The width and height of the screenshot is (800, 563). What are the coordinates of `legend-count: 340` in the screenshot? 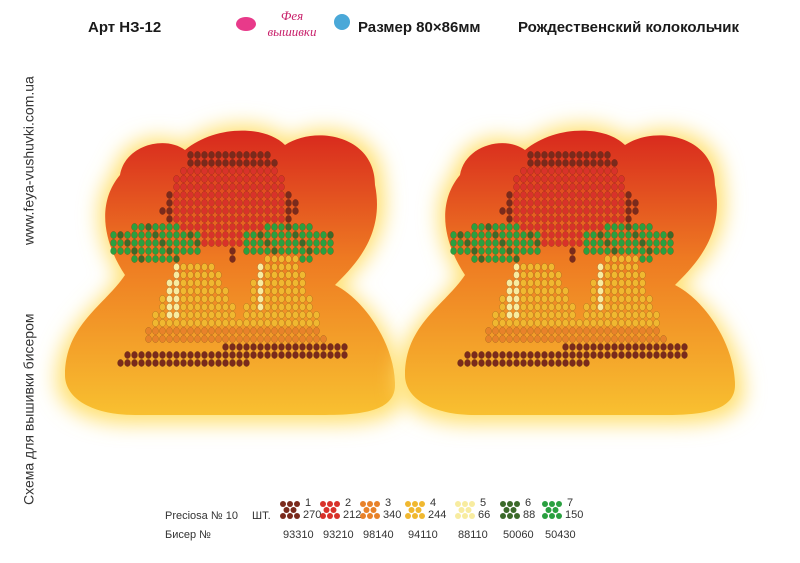 It's located at (392, 515).